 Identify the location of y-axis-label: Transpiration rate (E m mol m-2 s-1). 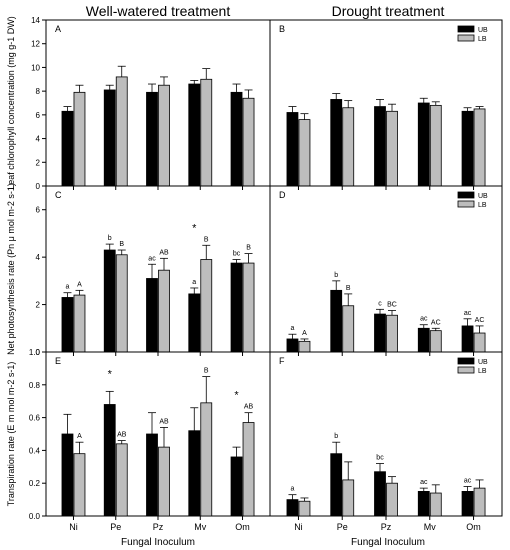
(11, 434).